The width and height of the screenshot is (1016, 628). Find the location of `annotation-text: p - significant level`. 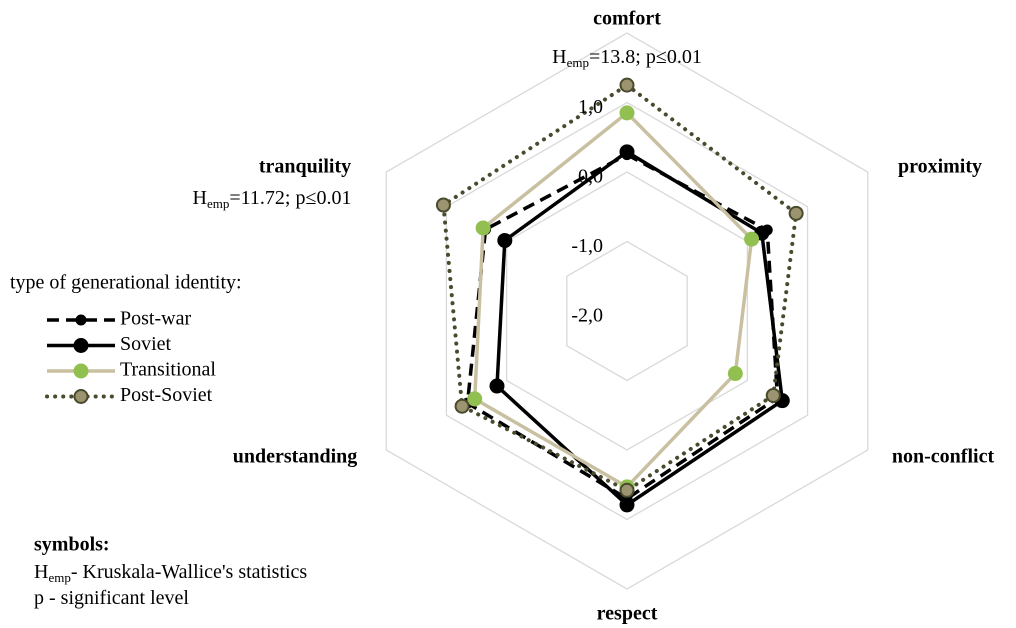

annotation-text: p - significant level is located at coordinates (111, 598).